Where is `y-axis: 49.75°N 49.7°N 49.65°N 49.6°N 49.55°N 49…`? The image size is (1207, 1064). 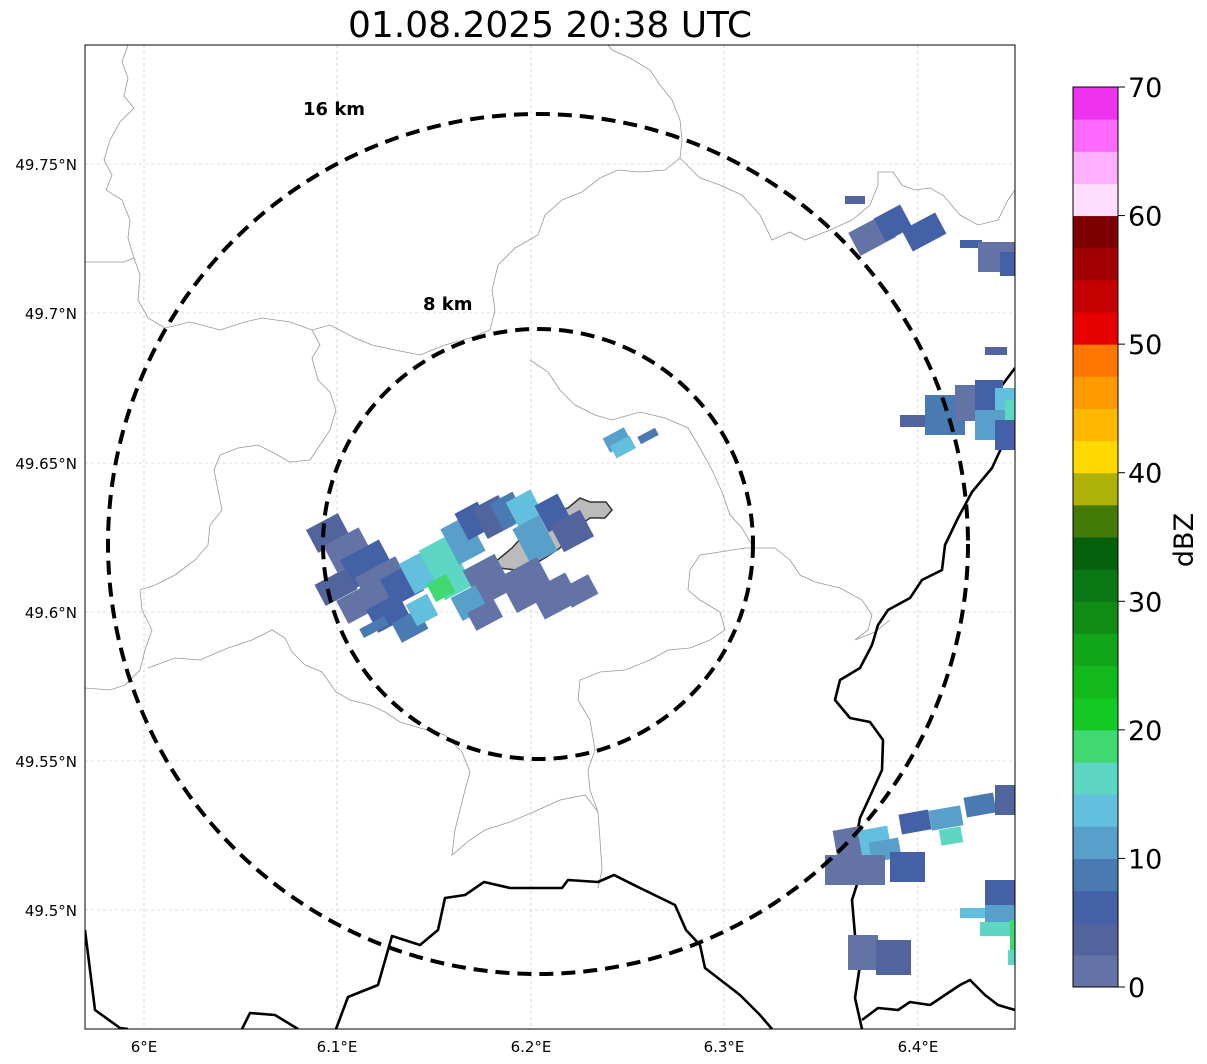
y-axis: 49.75°N 49.7°N 49.65°N 49.6°N 49.55°N 49… is located at coordinates (46, 538).